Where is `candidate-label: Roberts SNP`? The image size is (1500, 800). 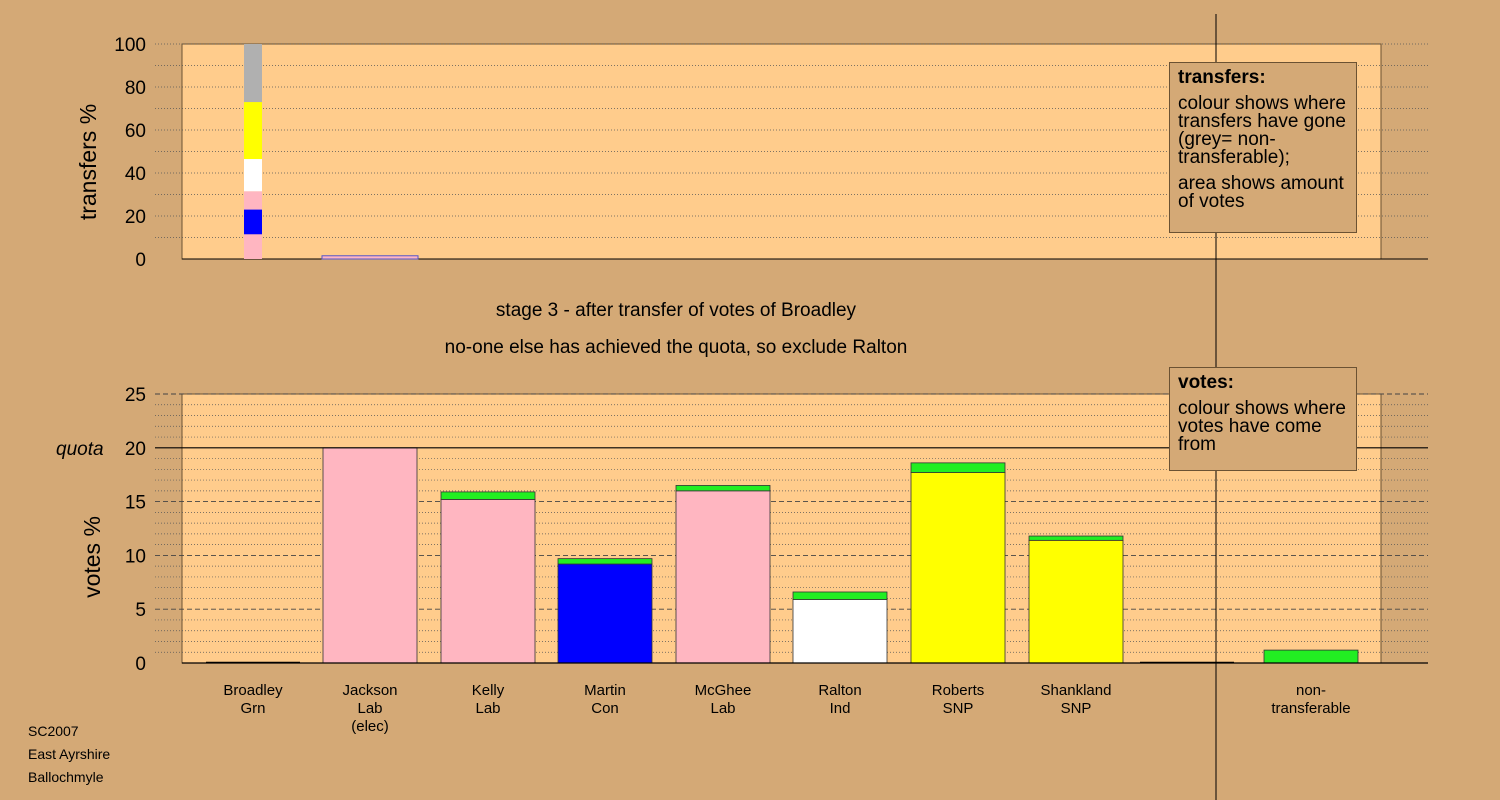 candidate-label: Roberts SNP is located at coordinates (958, 699).